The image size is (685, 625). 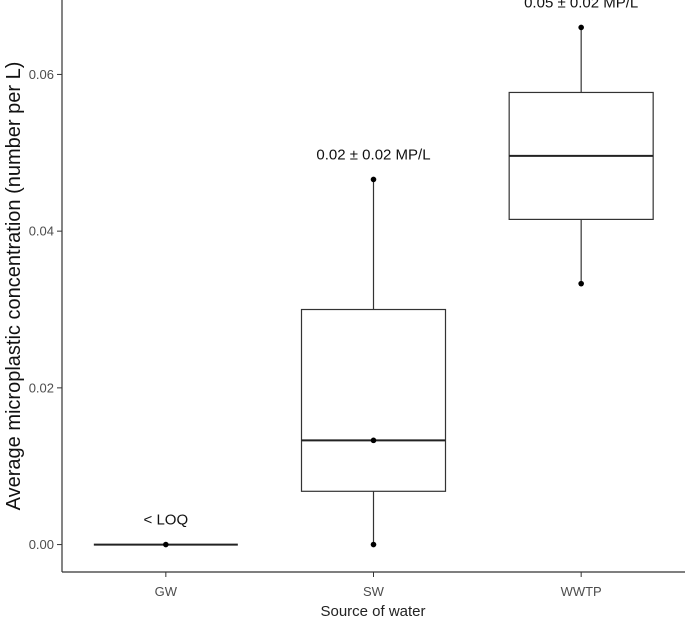 I want to click on x-ticks: GW SW WWTP, so click(x=378, y=585).